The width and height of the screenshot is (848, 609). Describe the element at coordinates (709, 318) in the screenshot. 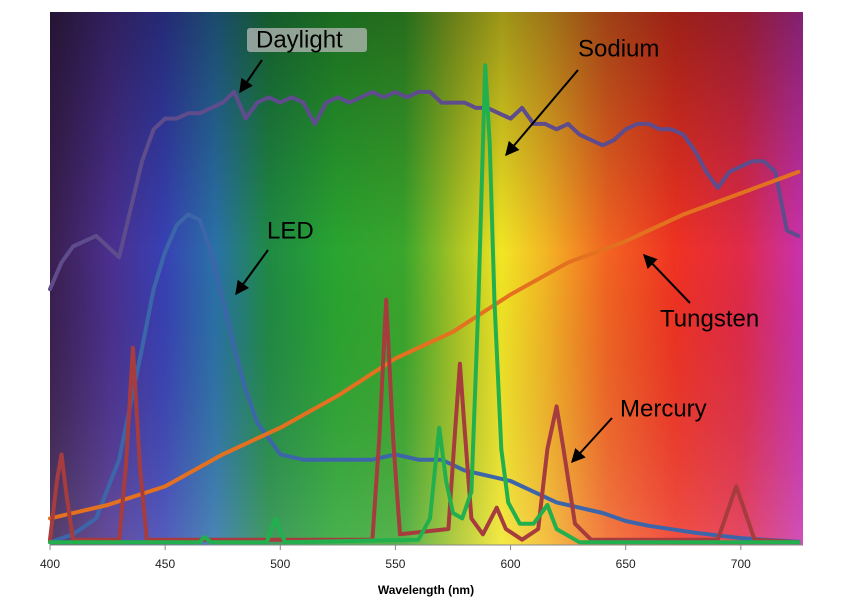

I see `annotation: Tungsten` at that location.